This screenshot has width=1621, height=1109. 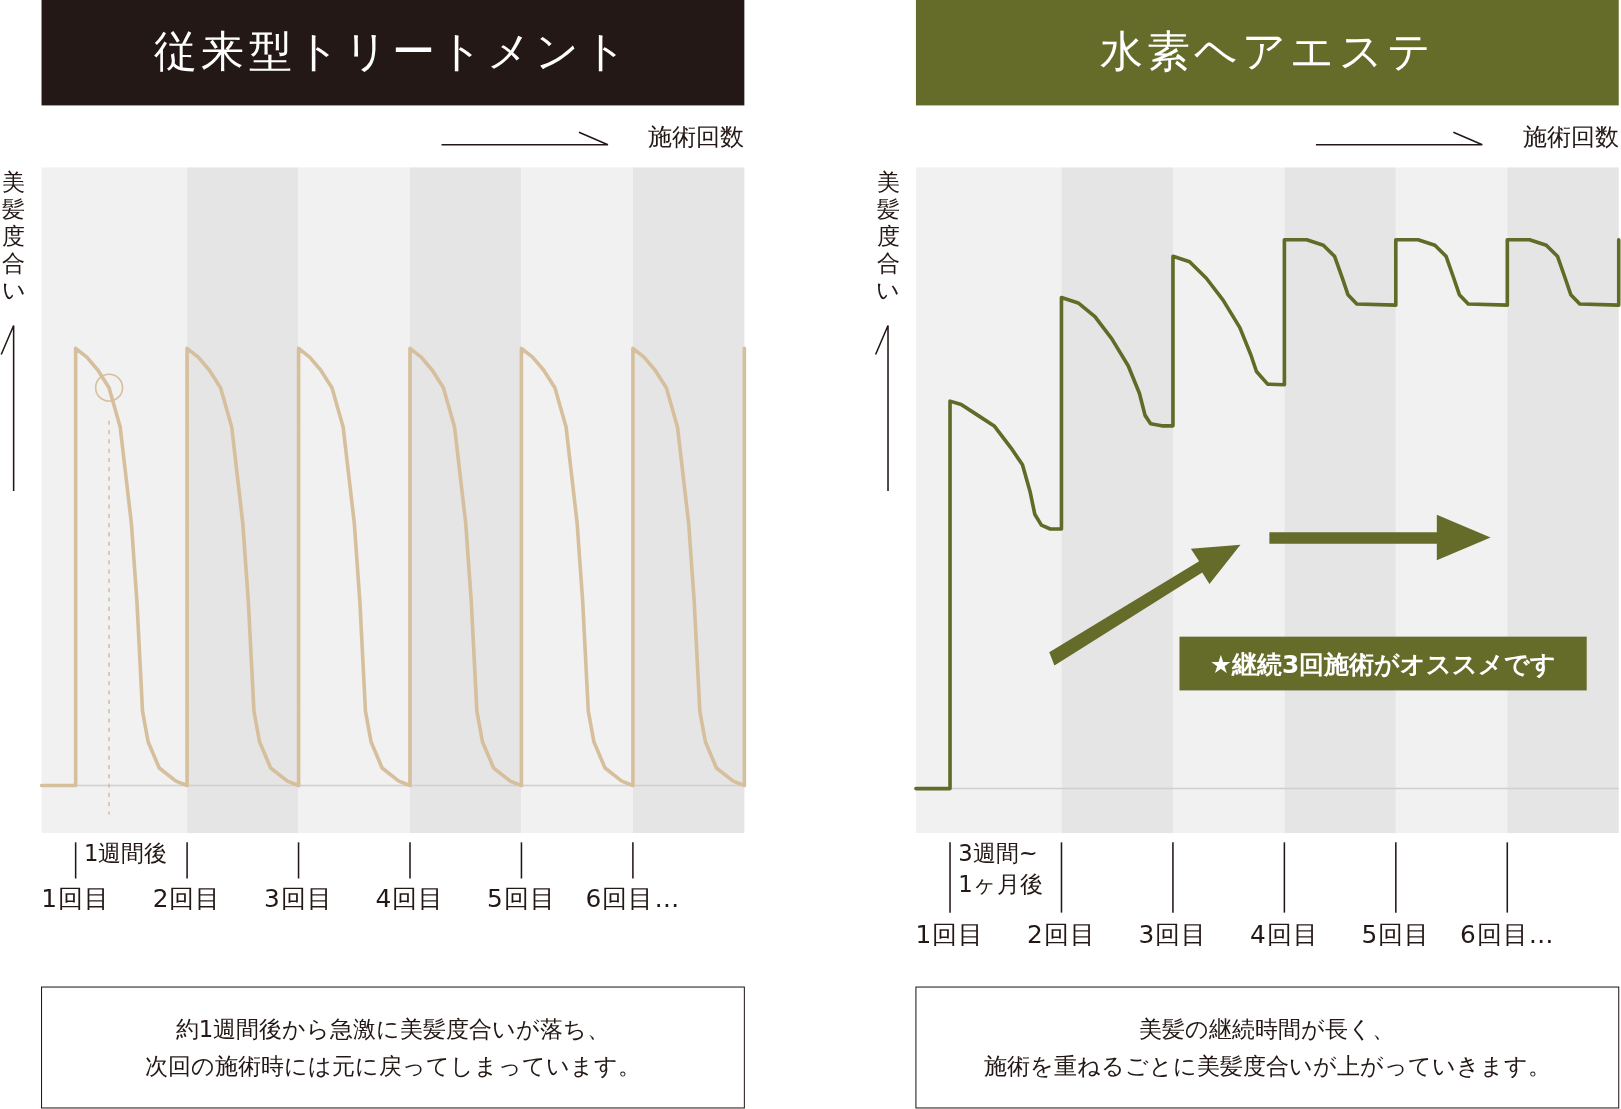 What do you see at coordinates (1267, 51) in the screenshot?
I see `chart-title: 水素ヘアエステ` at bounding box center [1267, 51].